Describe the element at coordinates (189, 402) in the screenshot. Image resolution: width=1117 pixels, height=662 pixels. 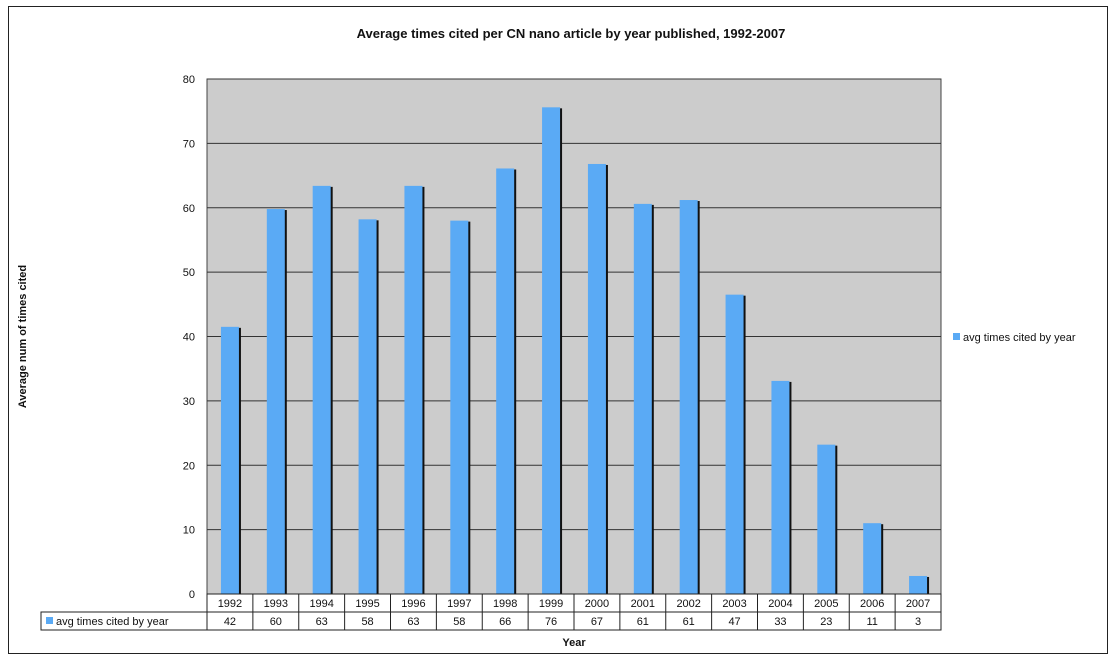
I see `y-tick-label: 30` at that location.